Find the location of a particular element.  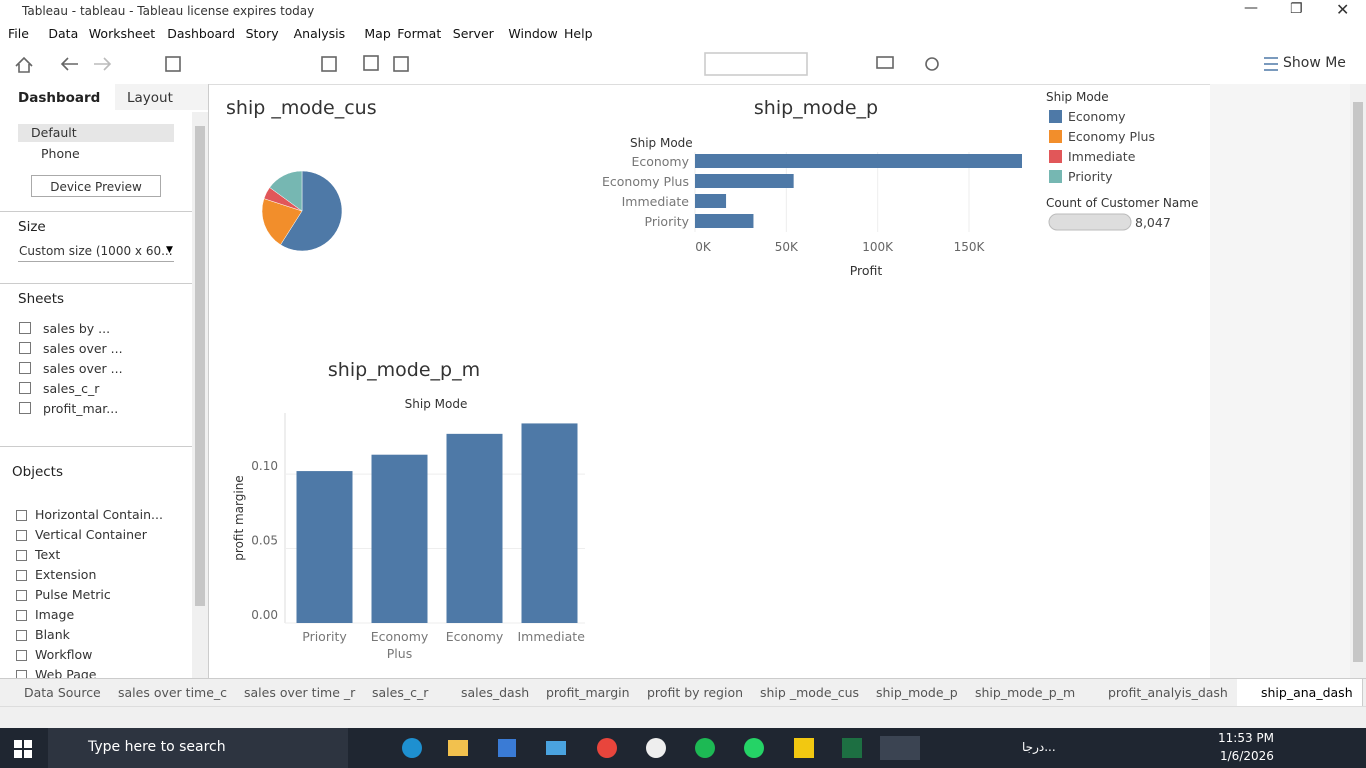

menu-item: Window is located at coordinates (533, 33).